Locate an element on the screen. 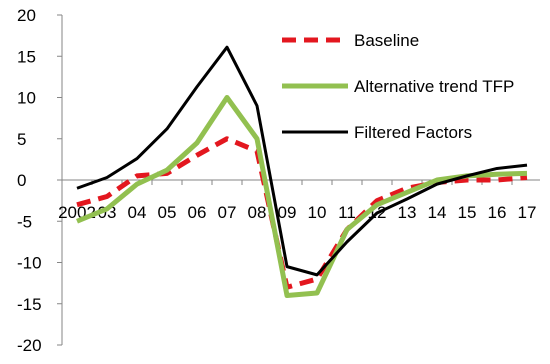 The width and height of the screenshot is (550, 364). y-tick-labels: -20 -15 -10 -5 0 5 10 15 20 is located at coordinates (29, 180).